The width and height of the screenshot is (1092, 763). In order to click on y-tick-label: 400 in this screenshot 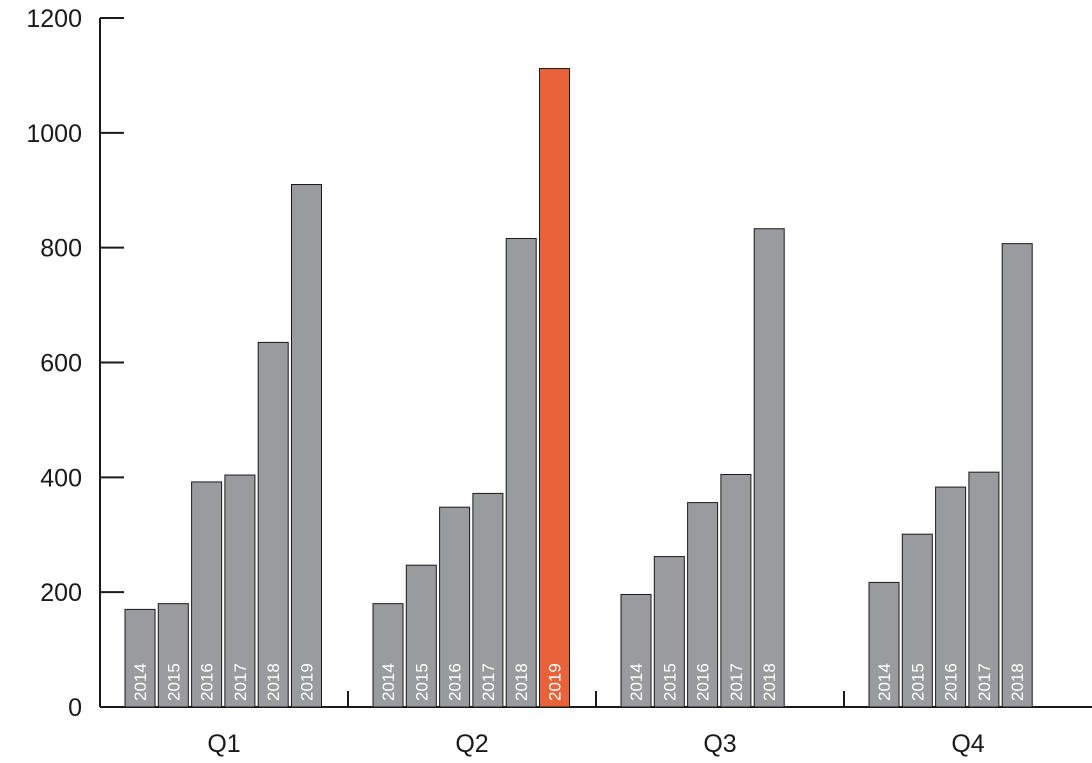, I will do `click(61, 478)`.